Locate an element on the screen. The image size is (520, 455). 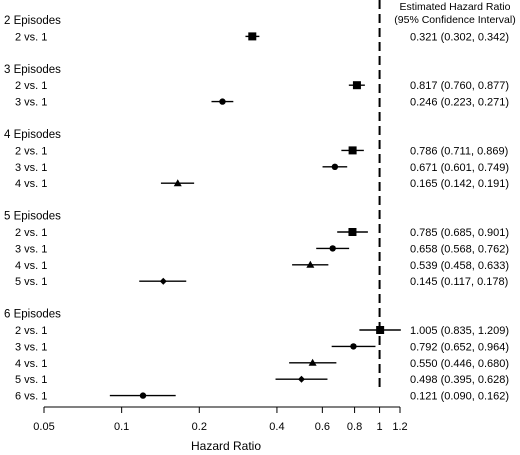
ci-header-line1: Estimated Hazard Ratio is located at coordinates (455, 7).